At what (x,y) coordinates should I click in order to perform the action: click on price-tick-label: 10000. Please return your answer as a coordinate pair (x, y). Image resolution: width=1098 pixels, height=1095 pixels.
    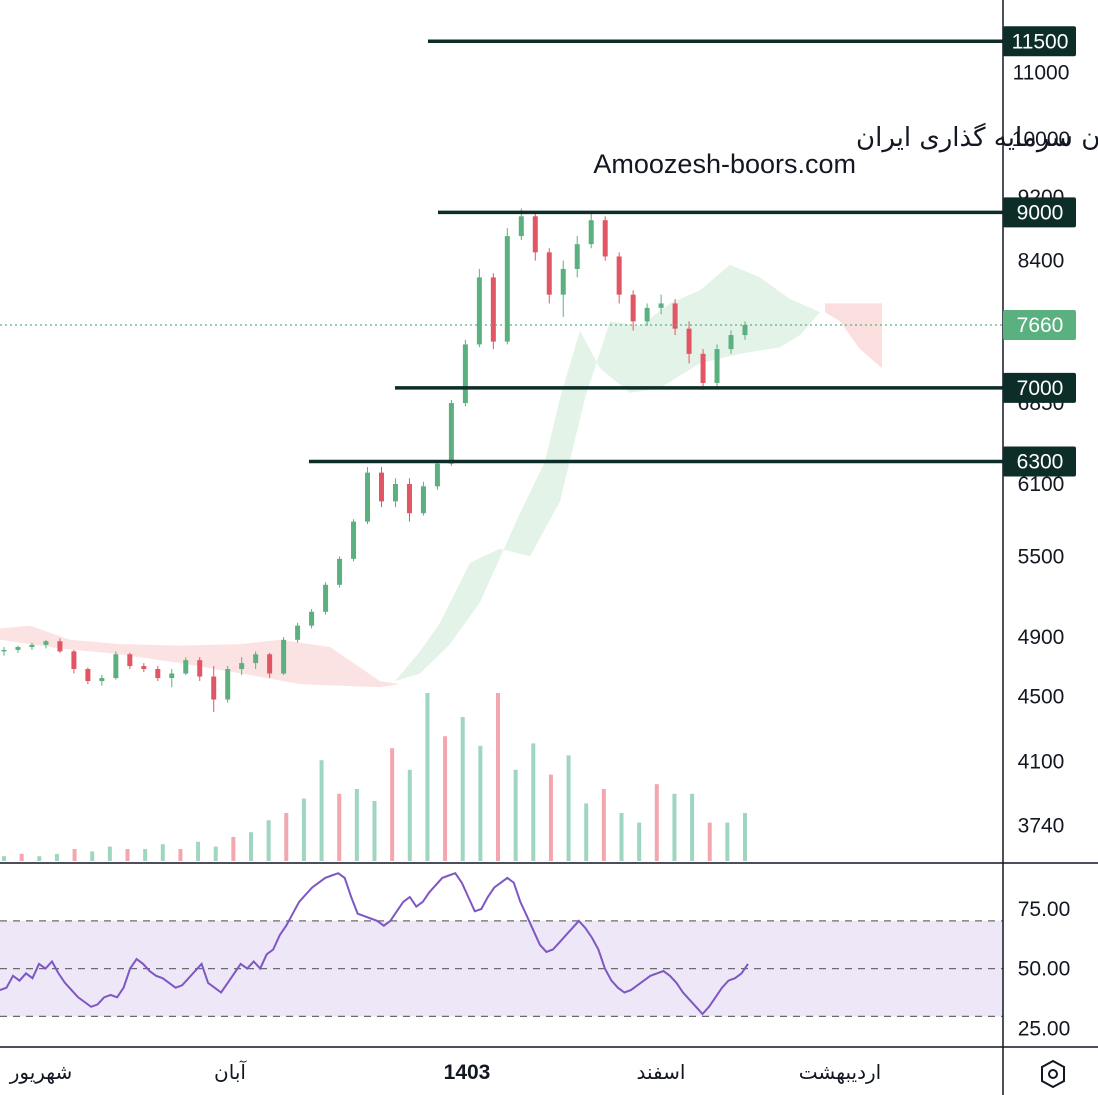
    Looking at the image, I should click on (1041, 139).